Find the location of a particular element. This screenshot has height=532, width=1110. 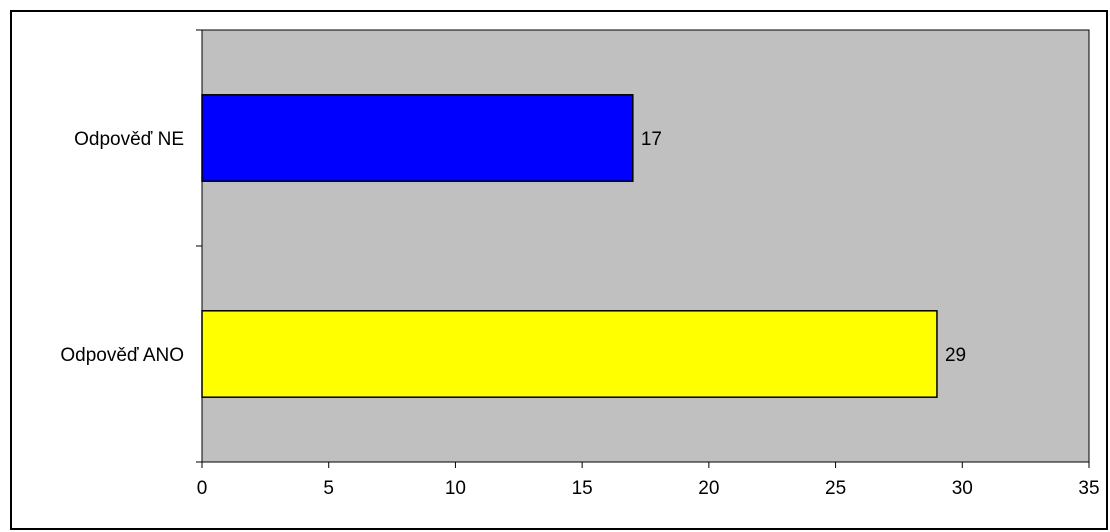

category-label: Odpověď ANO is located at coordinates (122, 355).